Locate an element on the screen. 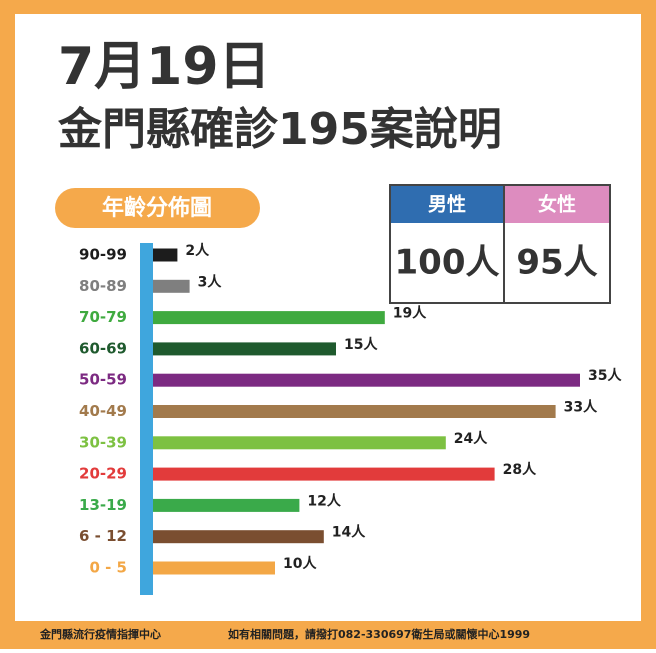 The image size is (656, 653). label-pill is located at coordinates (157, 208).